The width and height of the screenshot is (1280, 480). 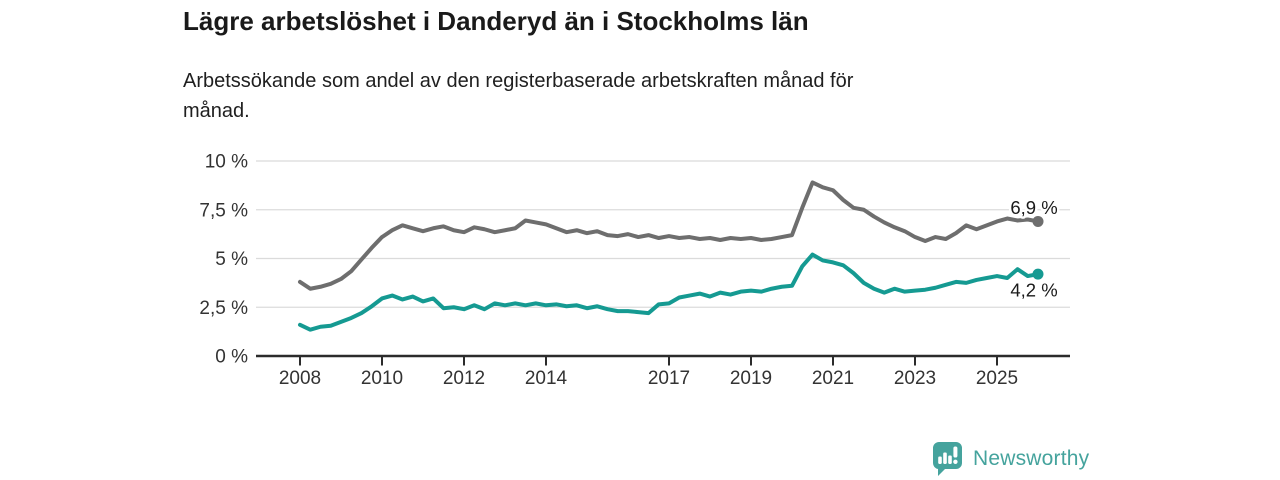 What do you see at coordinates (669, 292) in the screenshot?
I see `series-line-danderyd` at bounding box center [669, 292].